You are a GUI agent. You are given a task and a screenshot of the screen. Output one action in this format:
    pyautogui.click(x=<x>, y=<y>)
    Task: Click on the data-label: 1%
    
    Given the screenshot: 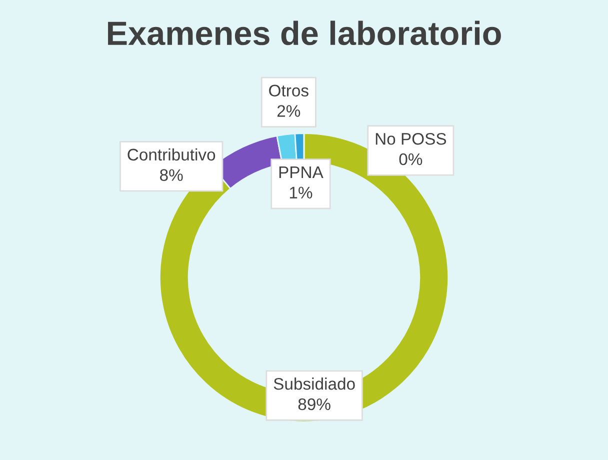 What is the action you would take?
    pyautogui.click(x=301, y=192)
    